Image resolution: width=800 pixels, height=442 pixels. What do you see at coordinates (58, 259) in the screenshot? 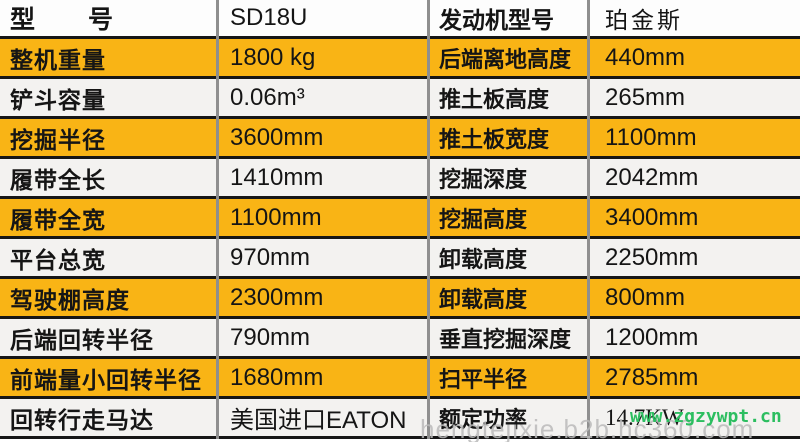
I see `spec-label: 平台总宽` at bounding box center [58, 259].